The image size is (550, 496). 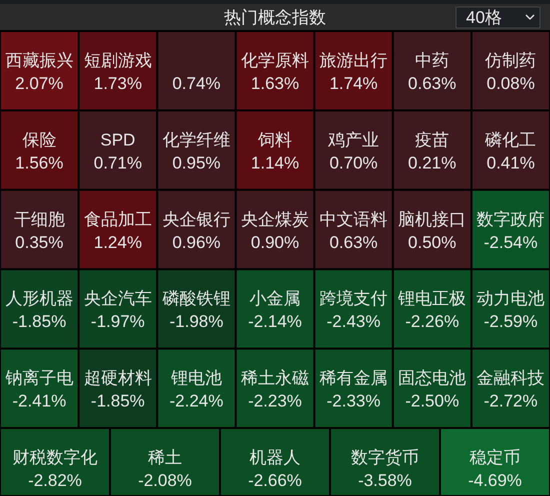 I want to click on data-label: -1.98%, so click(x=196, y=322).